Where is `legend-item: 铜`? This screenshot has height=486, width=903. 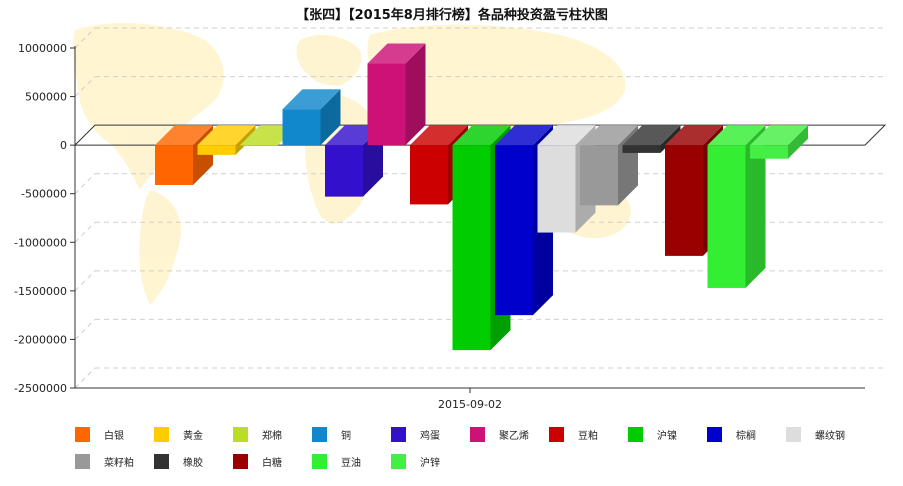
legend-item: 铜 is located at coordinates (331, 434).